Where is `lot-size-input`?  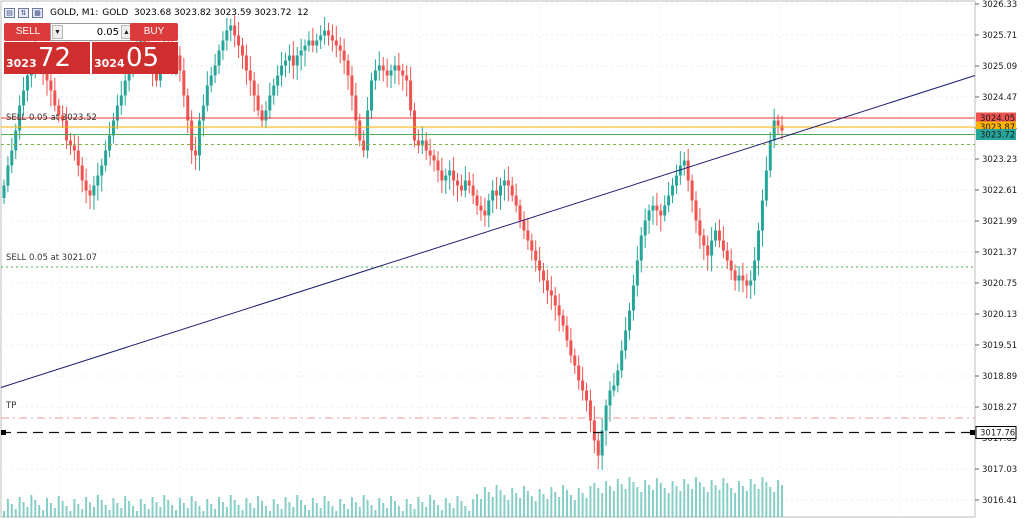 lot-size-input is located at coordinates (93, 33).